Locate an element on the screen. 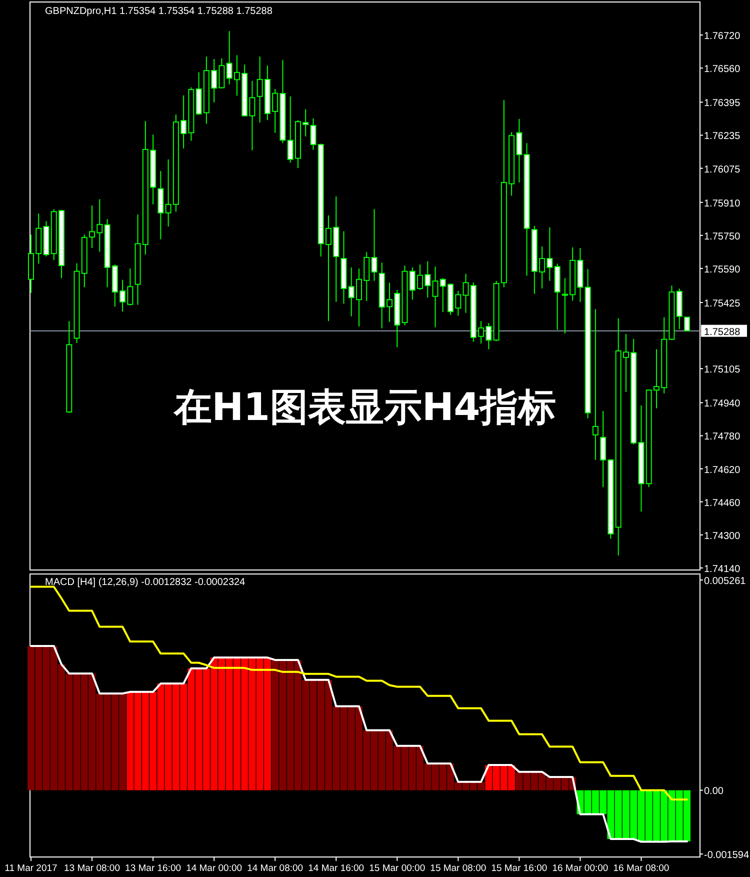  y-tick-label: 1.76560 is located at coordinates (722, 70).